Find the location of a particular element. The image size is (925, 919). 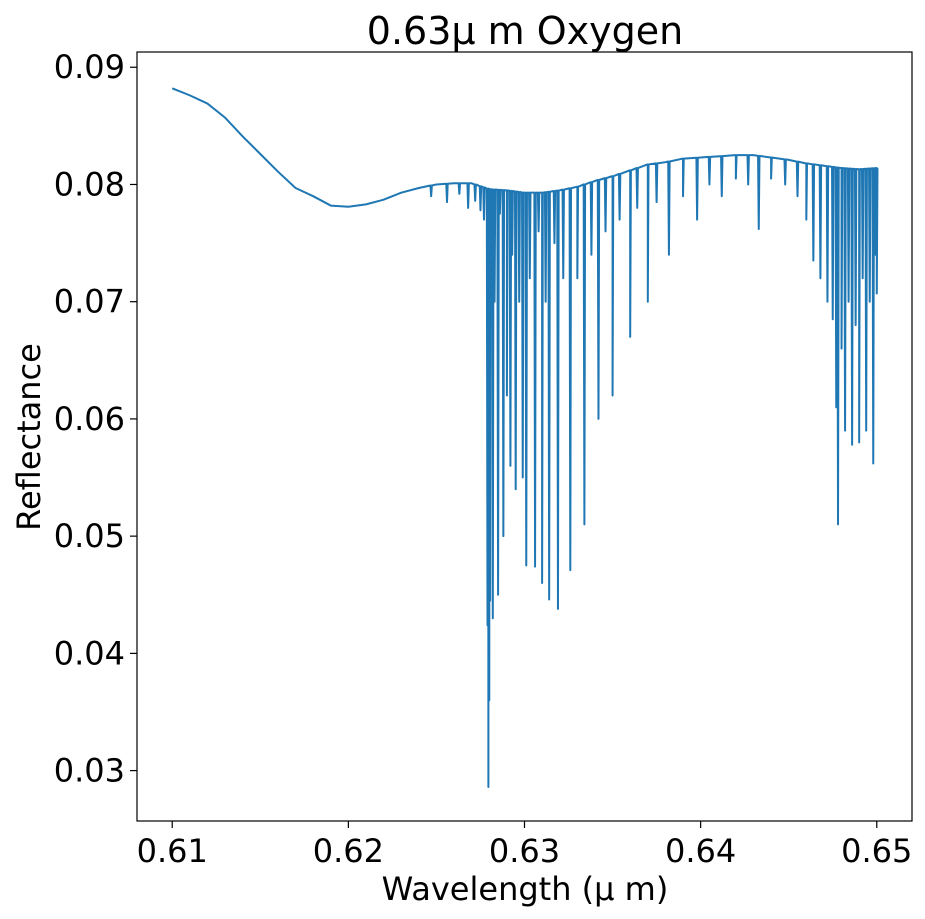

y-tick-label: 0.08 is located at coordinates (89, 184).